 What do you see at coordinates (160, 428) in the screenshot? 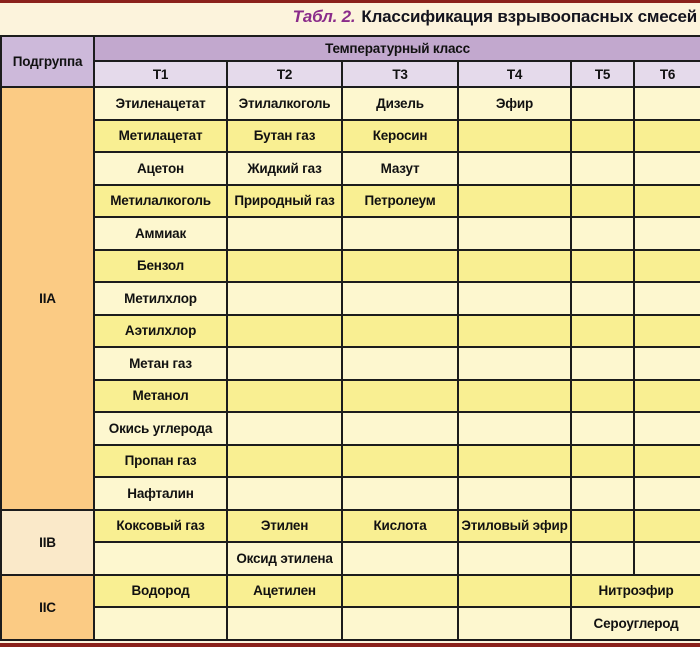
I see `substance-cell: Окись углерода` at bounding box center [160, 428].